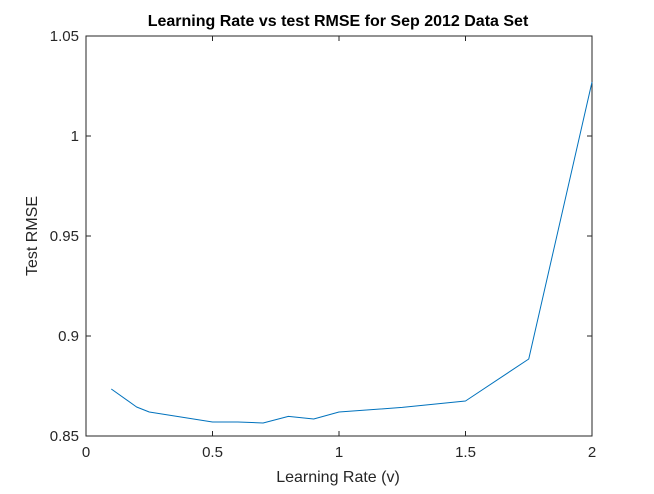 The height and width of the screenshot is (494, 654). What do you see at coordinates (75, 136) in the screenshot?
I see `y-tick-label: 1` at bounding box center [75, 136].